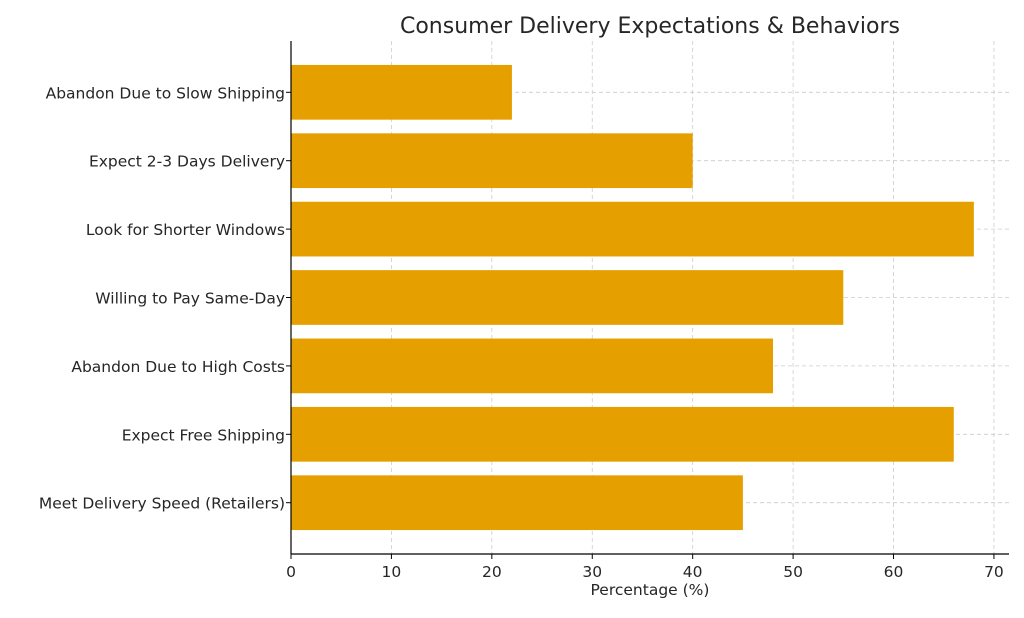  I want to click on x-tick-label: 20, so click(492, 572).